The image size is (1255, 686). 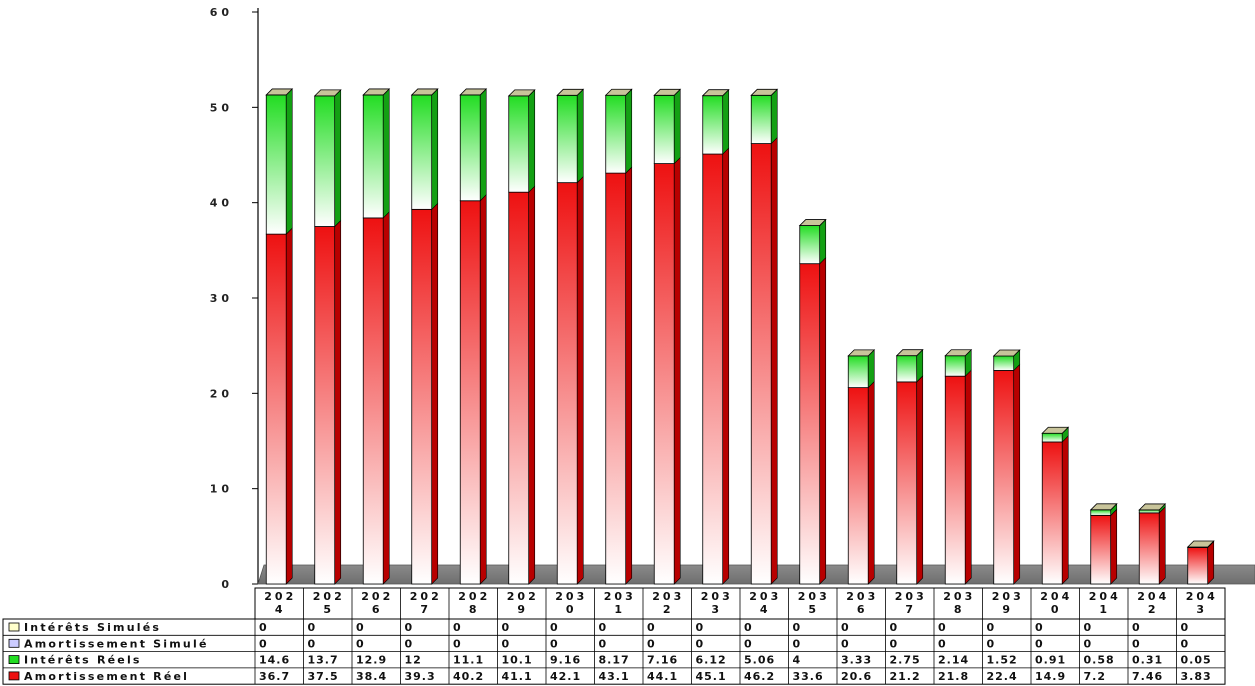 I want to click on data-label: 3.33, so click(x=856, y=660).